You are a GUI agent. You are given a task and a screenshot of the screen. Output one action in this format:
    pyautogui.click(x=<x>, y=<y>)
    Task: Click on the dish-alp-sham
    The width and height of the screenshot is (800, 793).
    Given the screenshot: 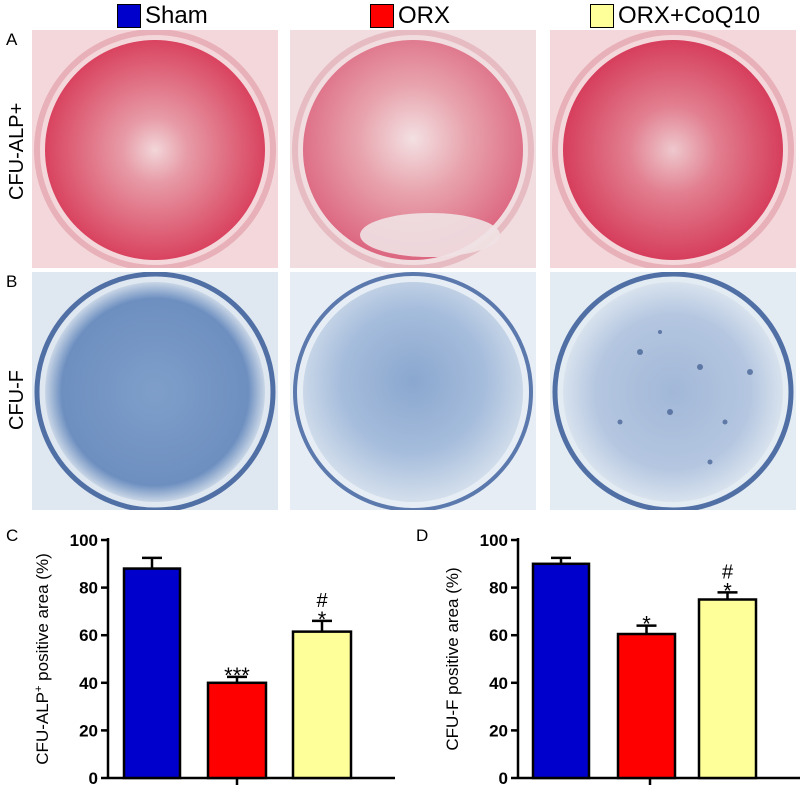 What is the action you would take?
    pyautogui.click(x=155, y=149)
    